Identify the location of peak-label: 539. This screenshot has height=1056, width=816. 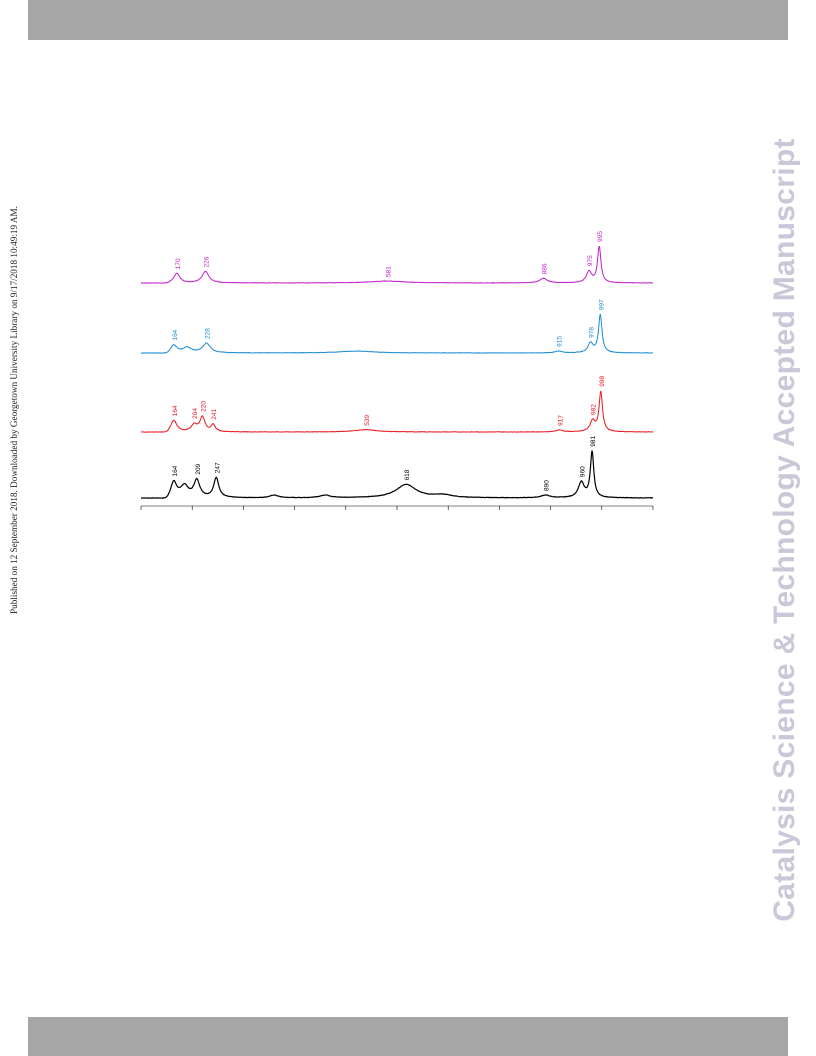
(367, 419).